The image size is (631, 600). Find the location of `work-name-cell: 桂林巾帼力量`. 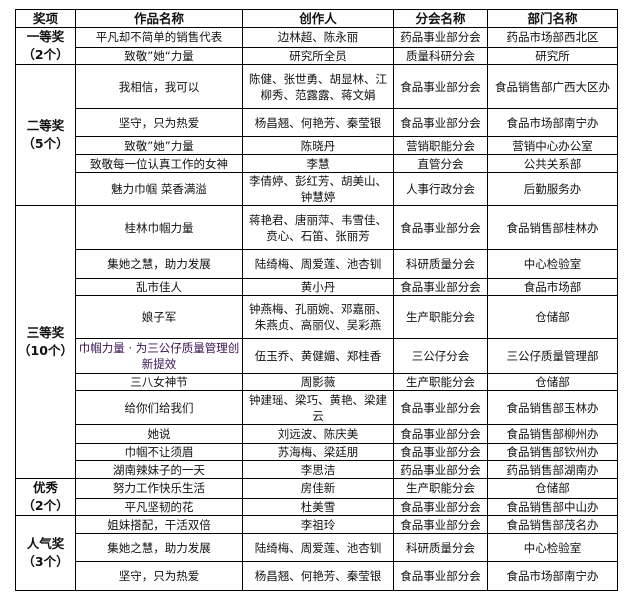

work-name-cell: 桂林巾帼力量 is located at coordinates (159, 227).